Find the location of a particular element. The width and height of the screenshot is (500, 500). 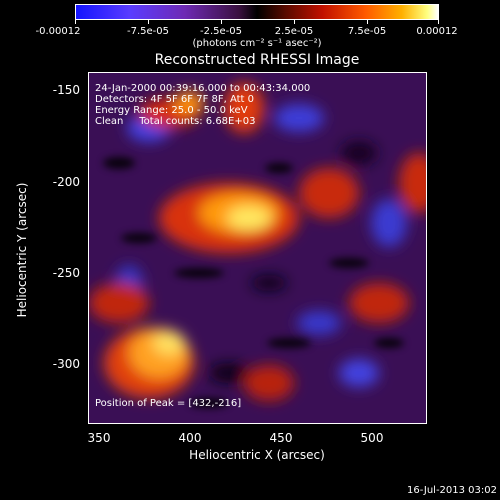

energy-range-text: Energy Range: 25.0 - 50.0 keV is located at coordinates (171, 110).